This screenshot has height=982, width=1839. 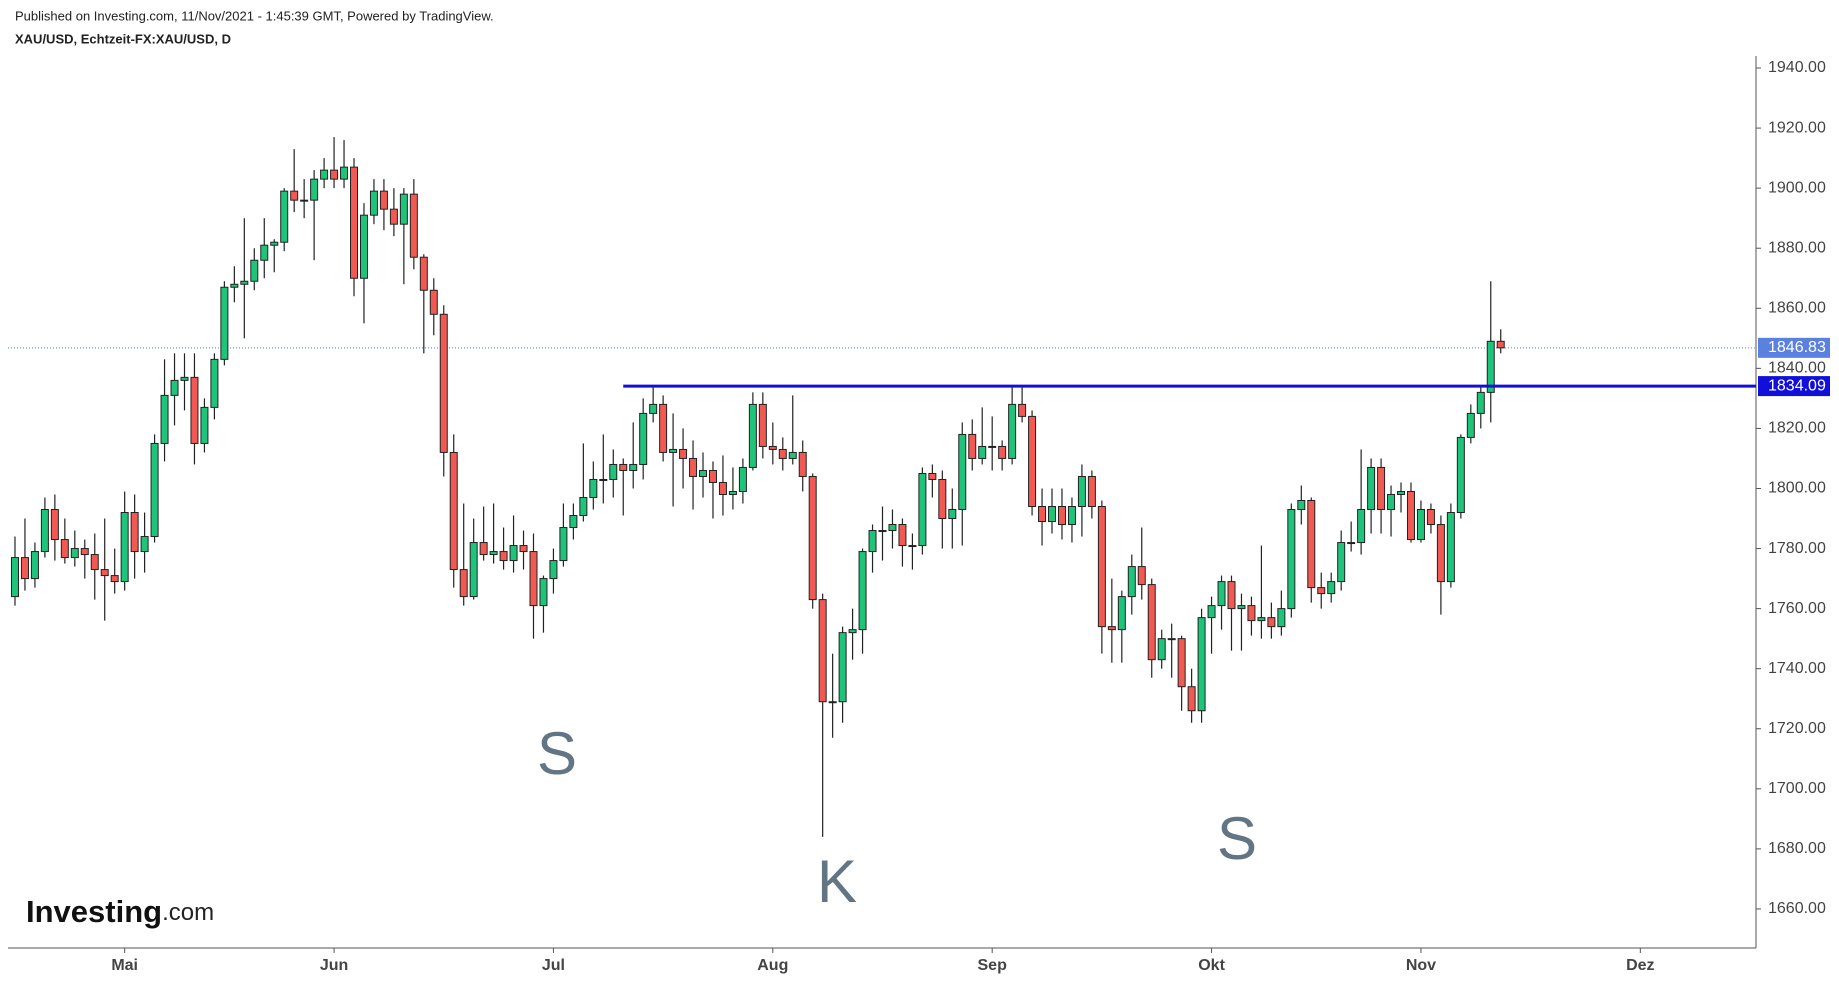 I want to click on last-price-label: 1846.83, so click(x=1797, y=347).